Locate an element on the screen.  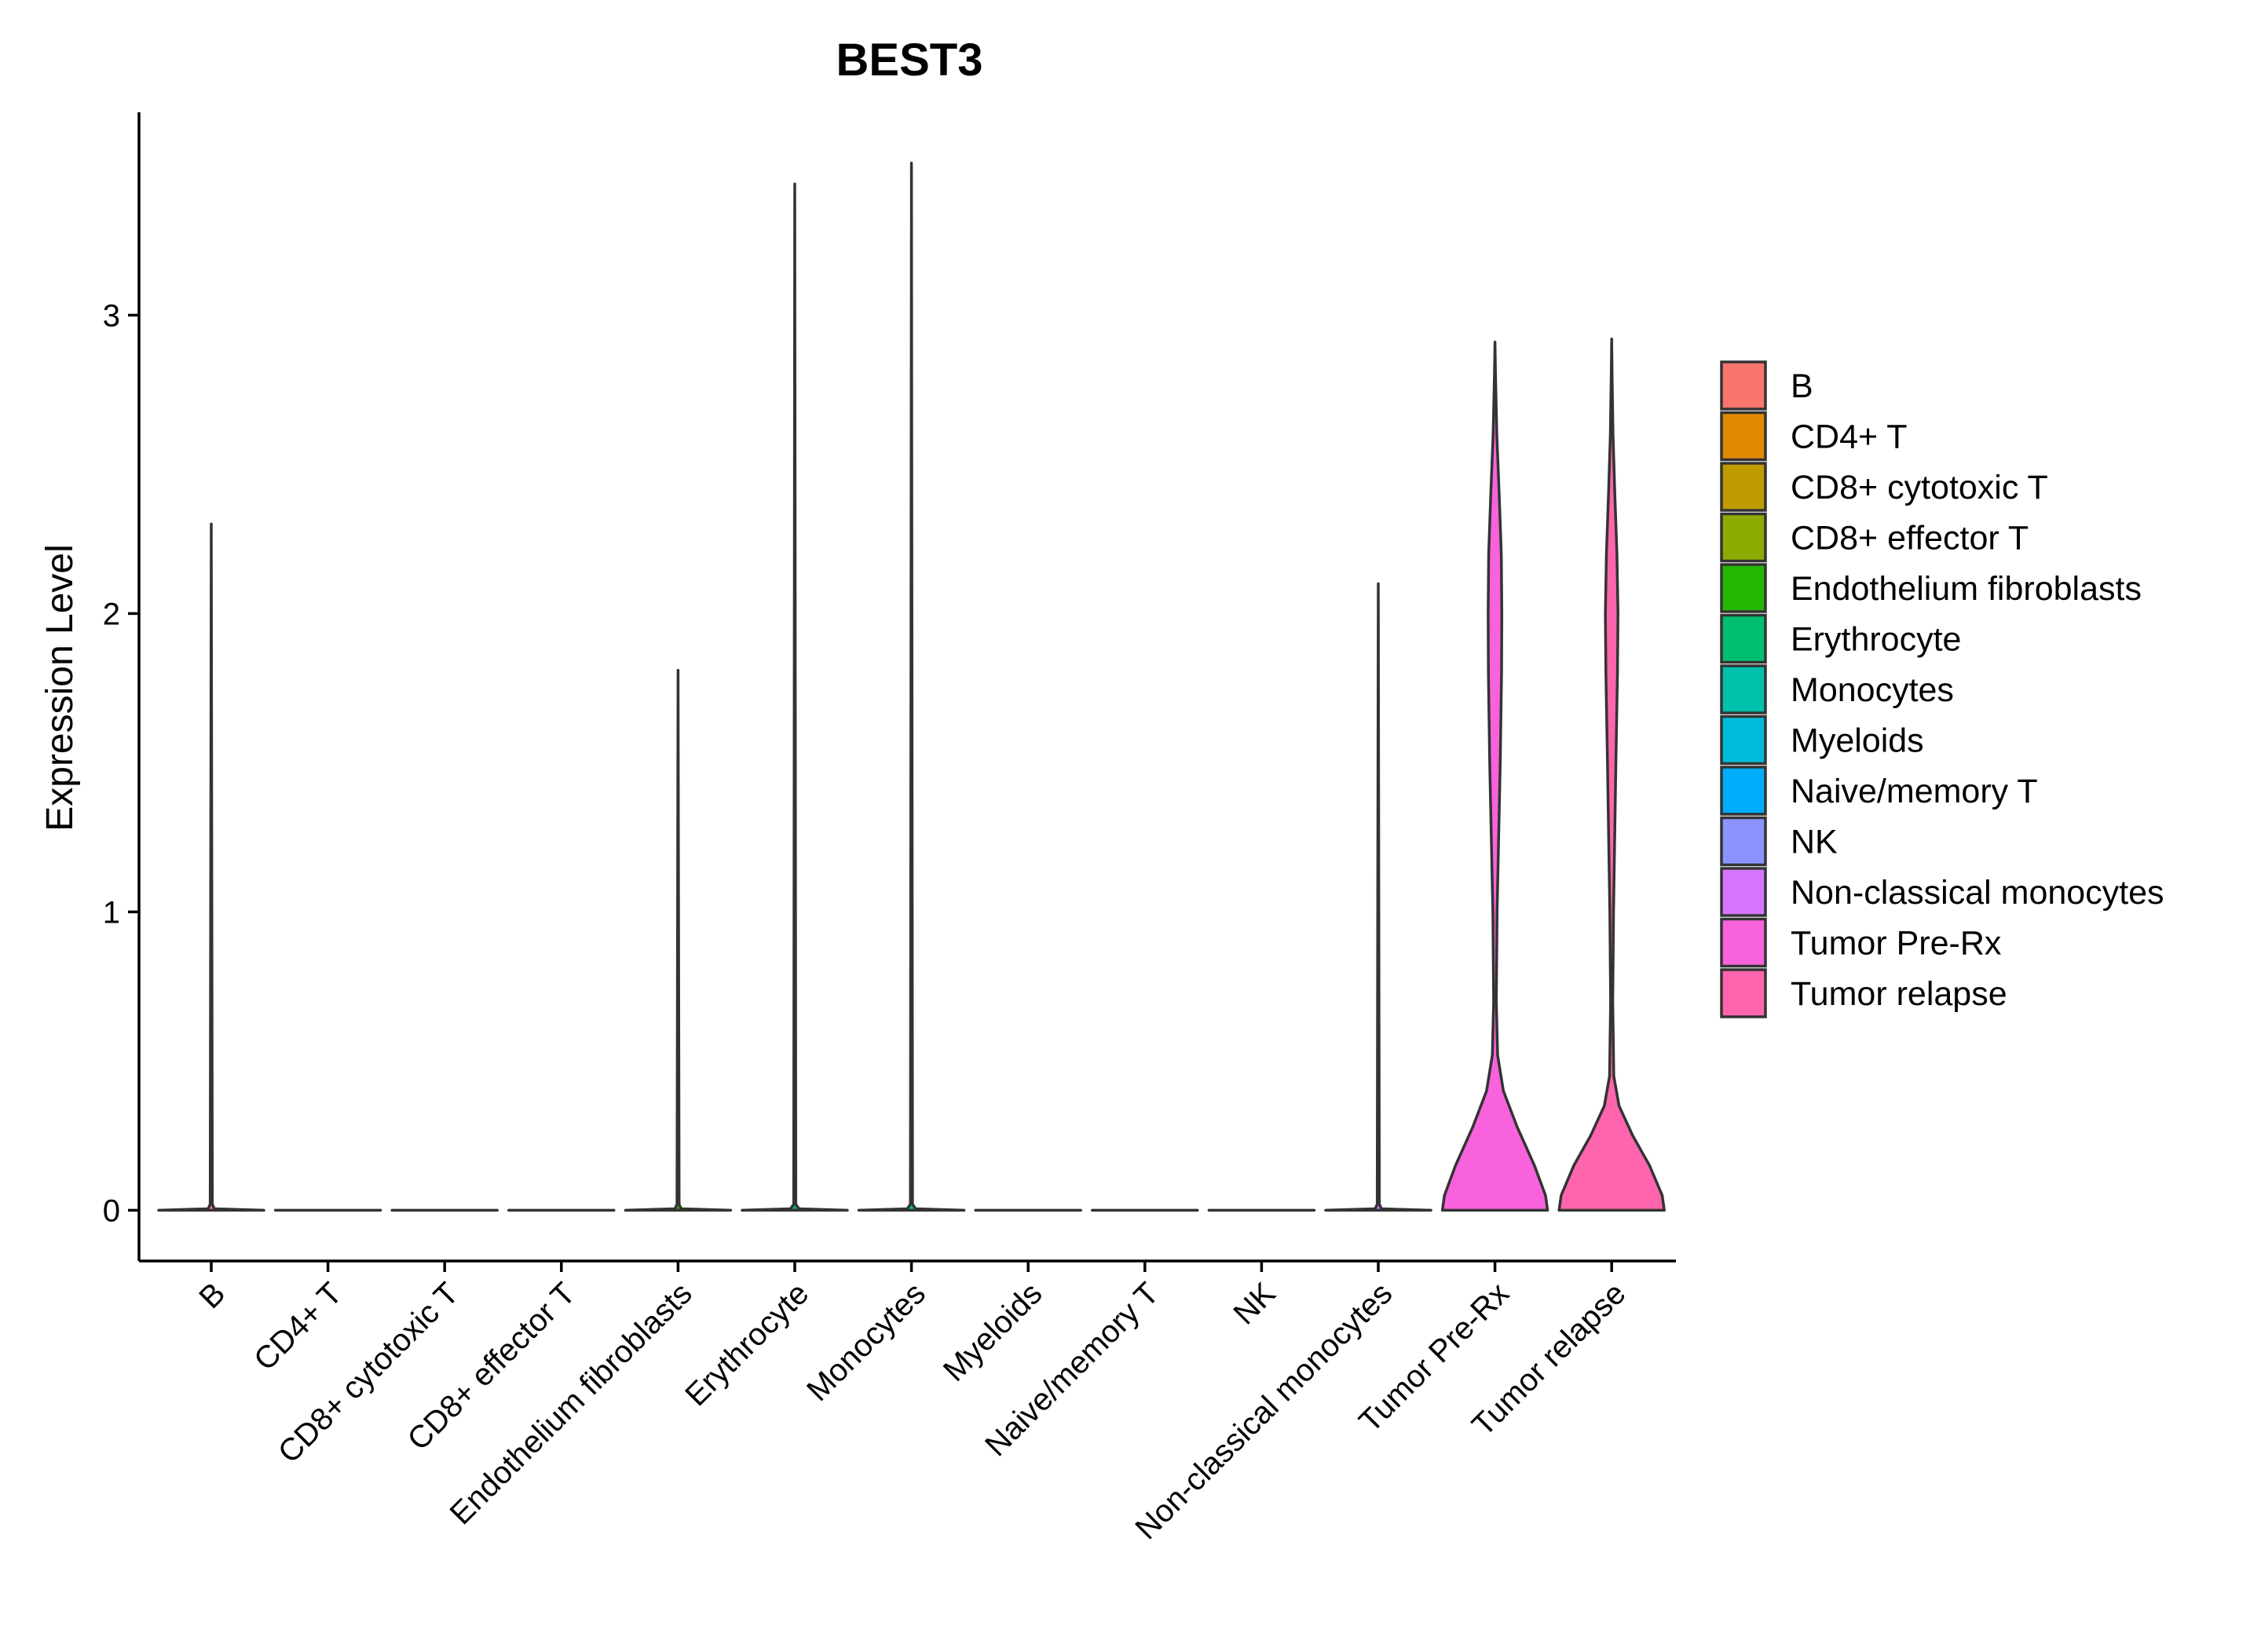
y-tick-label: 1 is located at coordinates (111, 912).